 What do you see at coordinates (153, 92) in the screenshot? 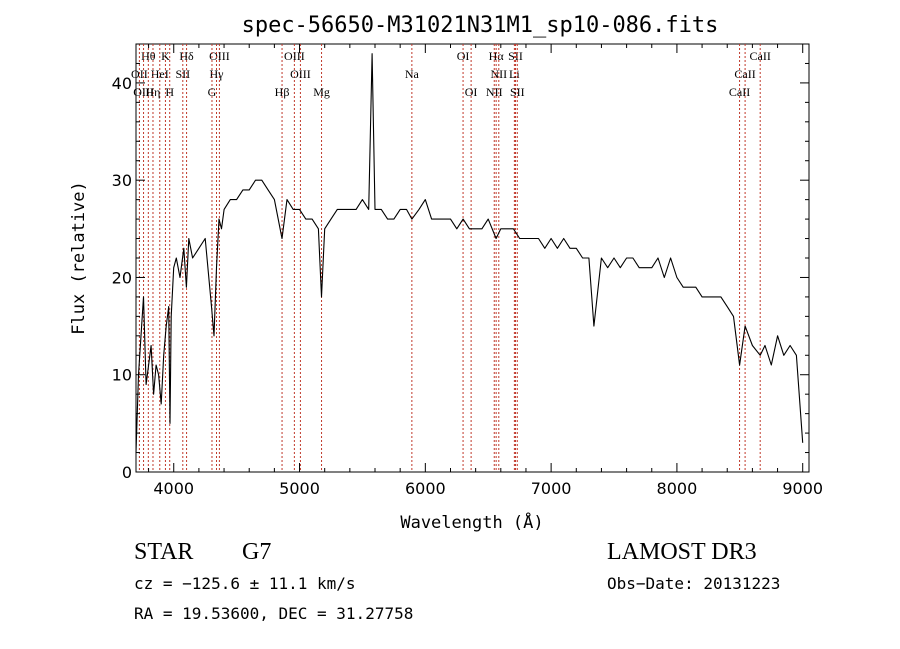
I see `line-marker-label: Hη` at bounding box center [153, 92].